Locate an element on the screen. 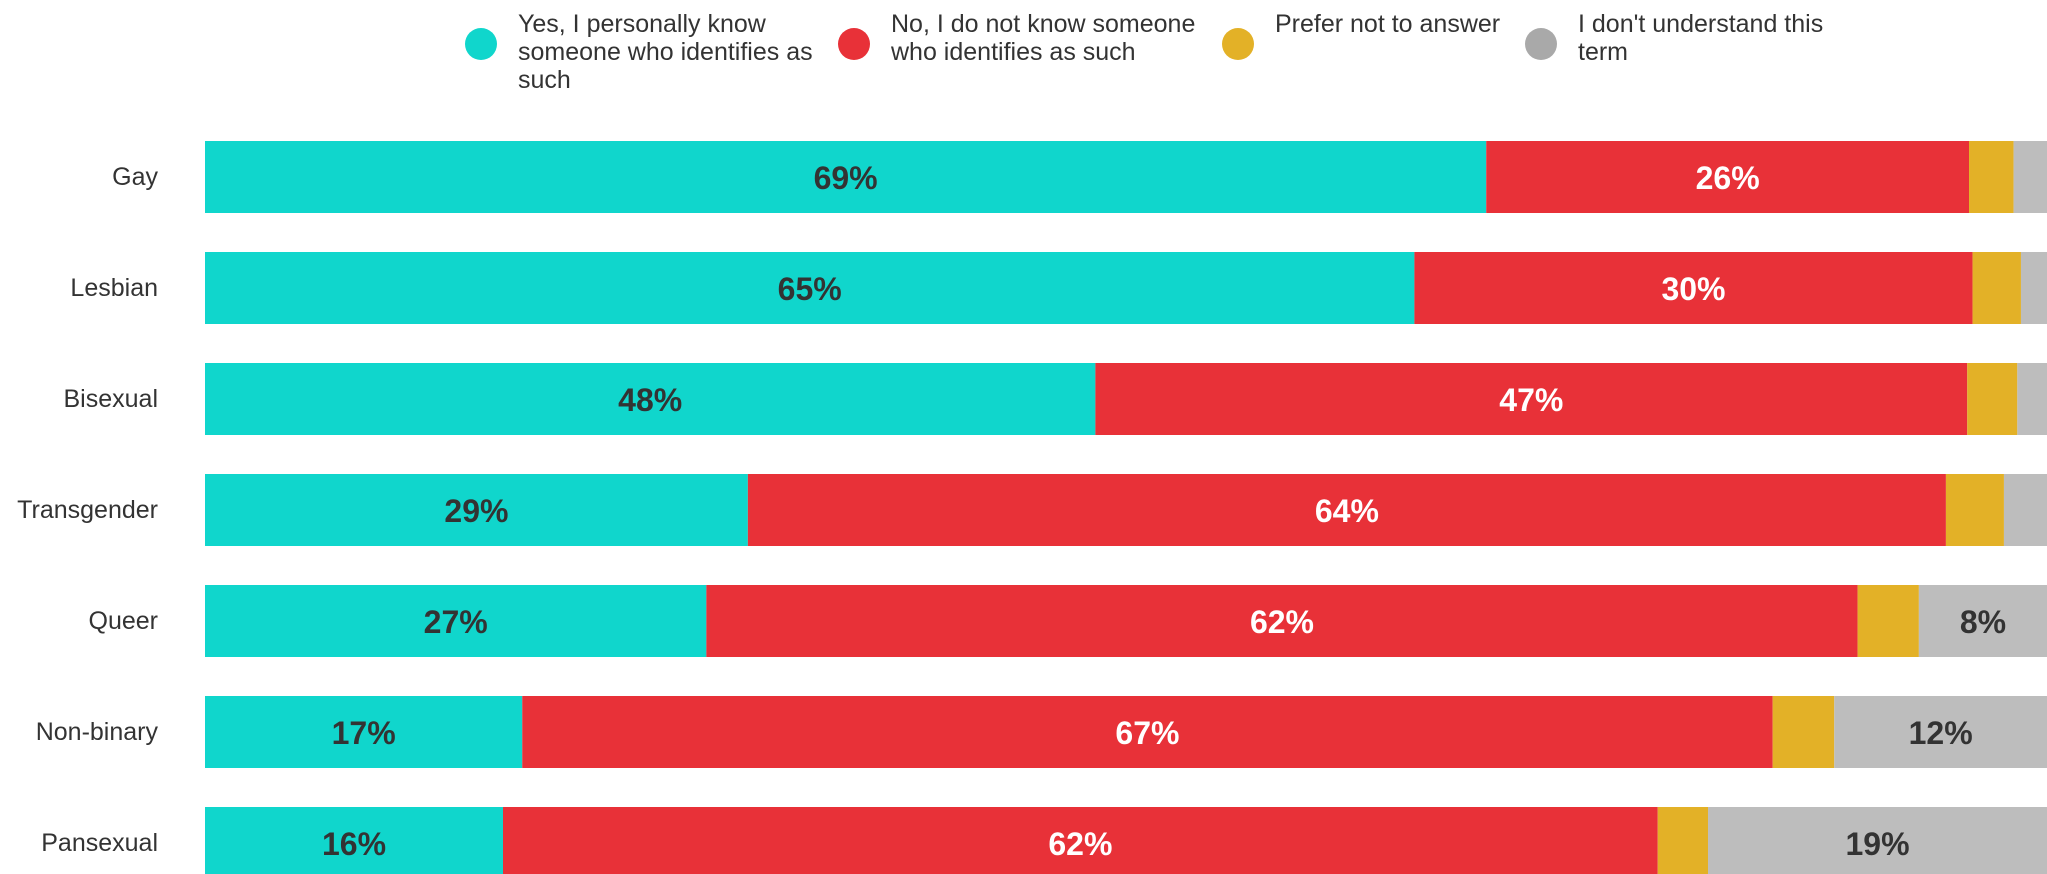  bar-segment-lesbian-yes is located at coordinates (810, 288).